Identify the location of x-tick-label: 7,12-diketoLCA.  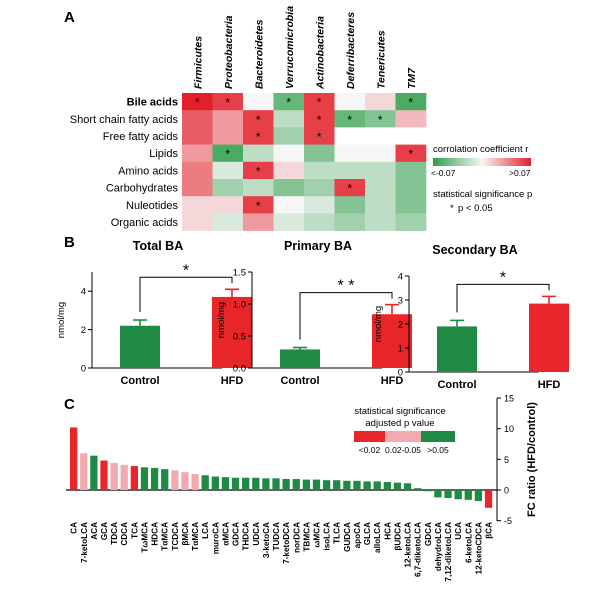
(448, 552).